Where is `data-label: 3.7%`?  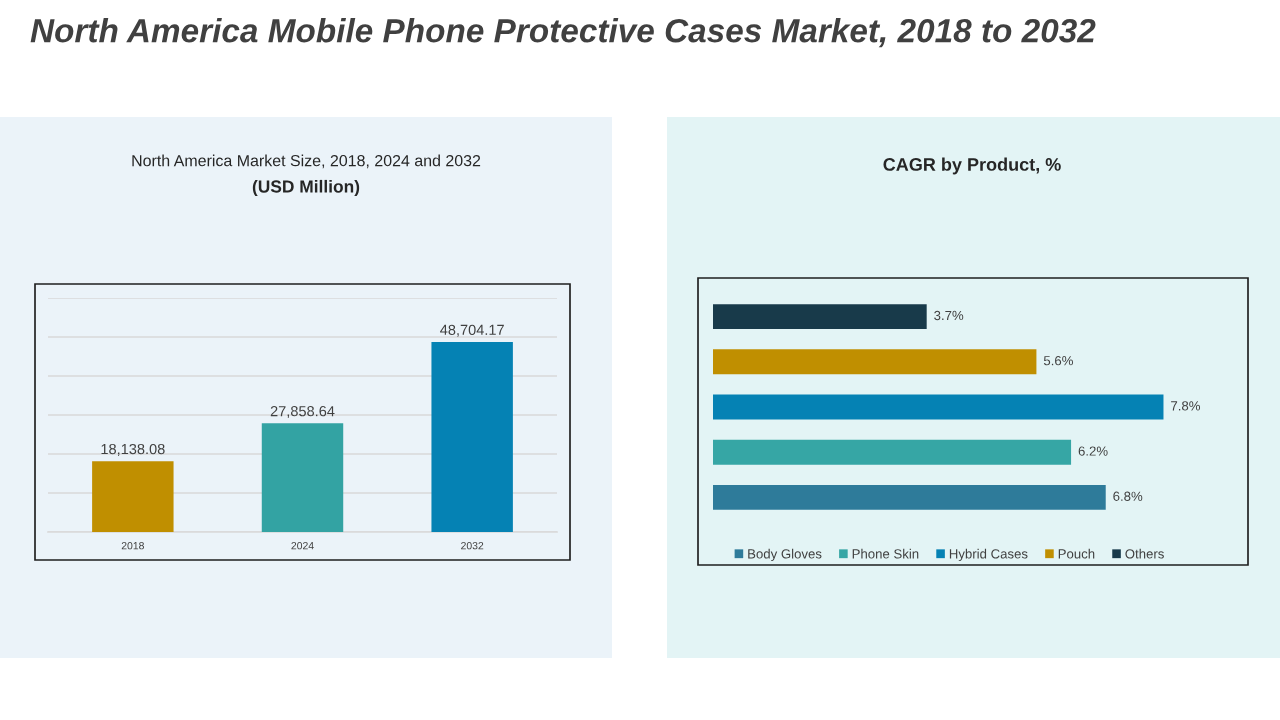 data-label: 3.7% is located at coordinates (949, 315).